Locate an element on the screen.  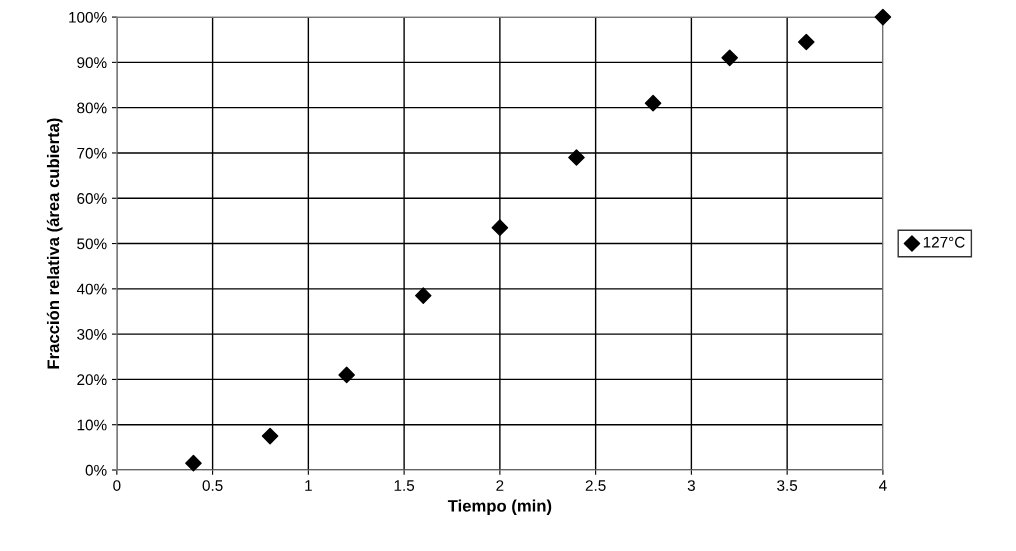
y-tick-label: 60% is located at coordinates (92, 198).